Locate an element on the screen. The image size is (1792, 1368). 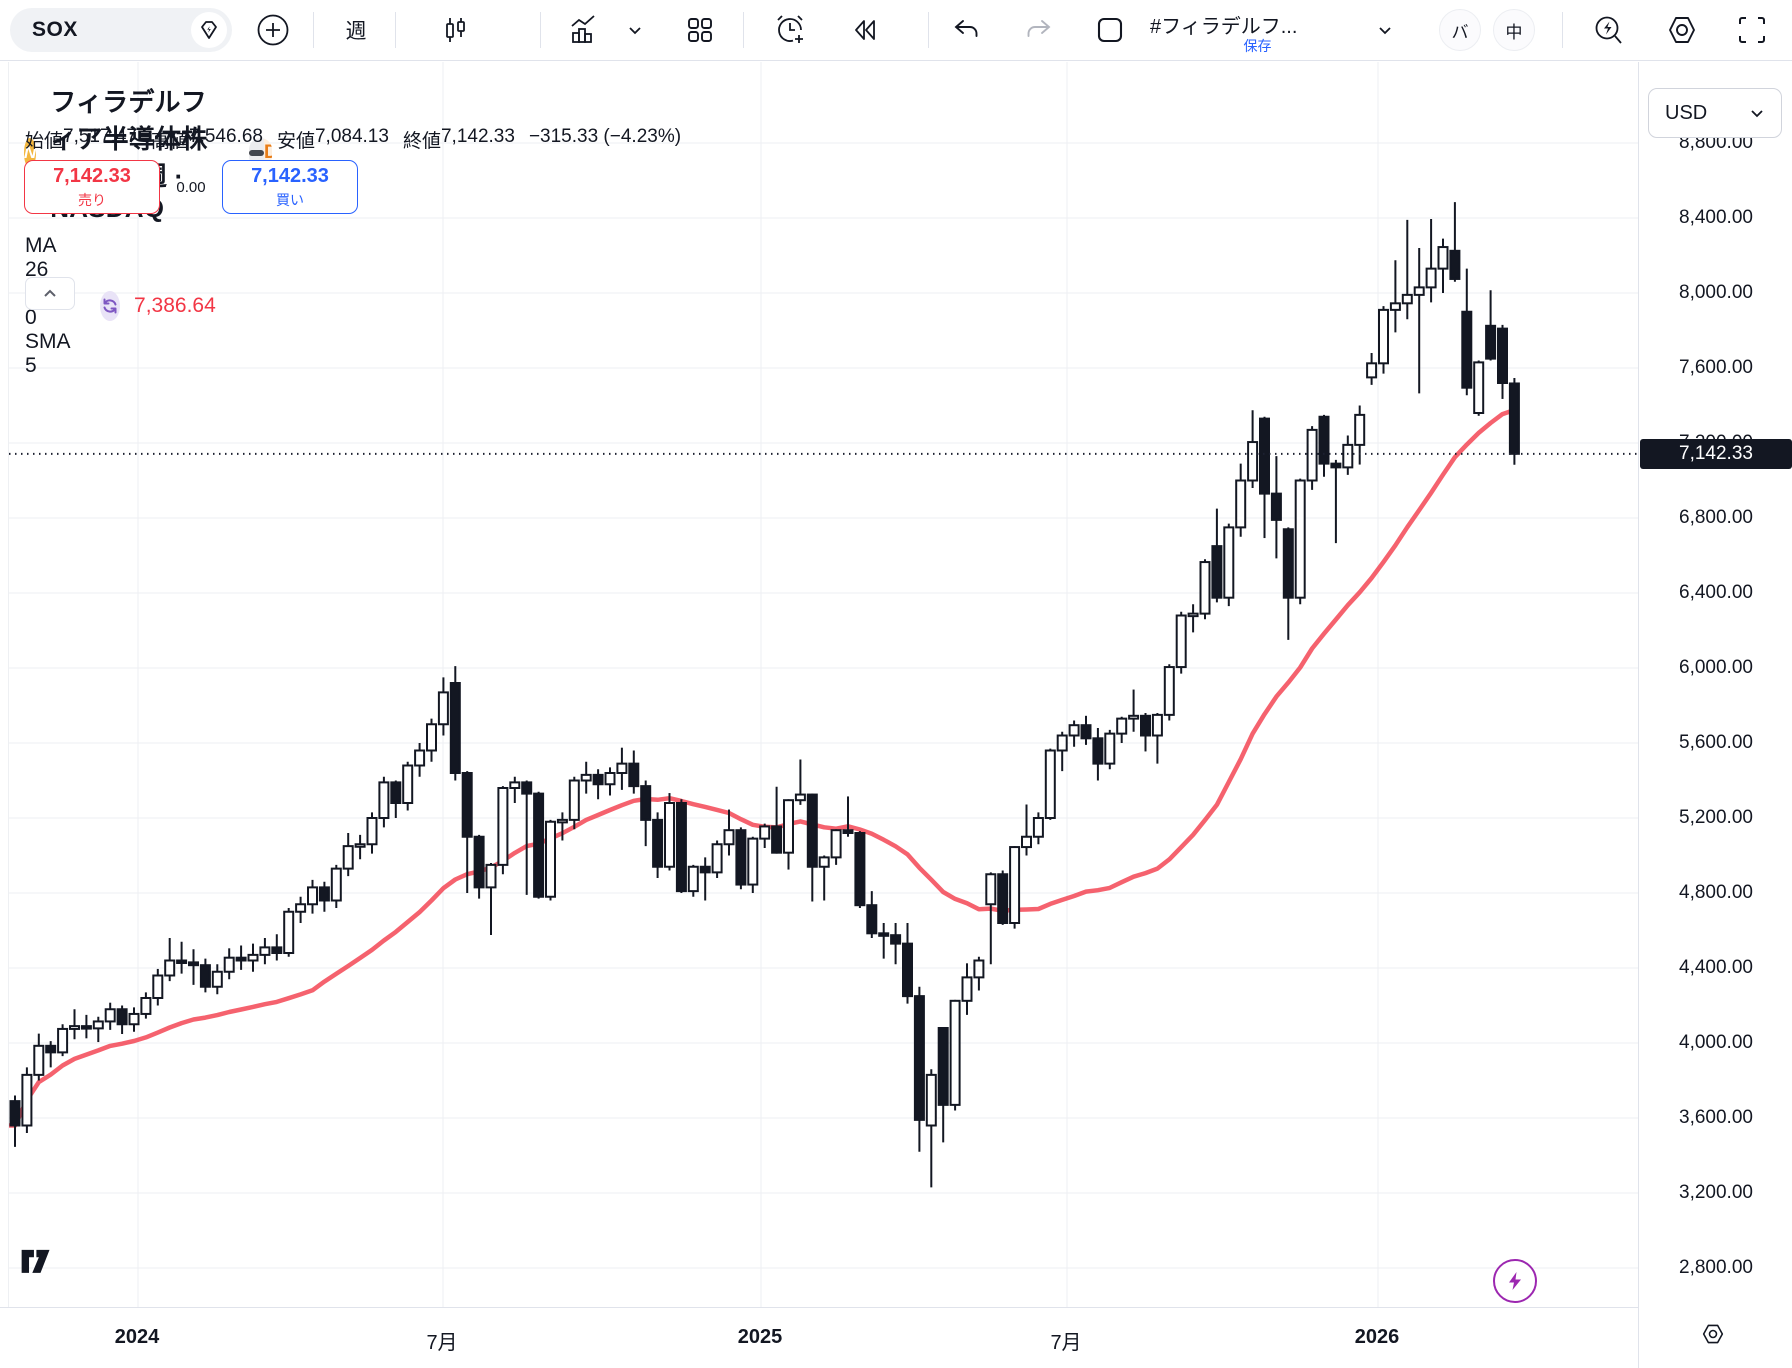
undo-icon is located at coordinates (965, 30).